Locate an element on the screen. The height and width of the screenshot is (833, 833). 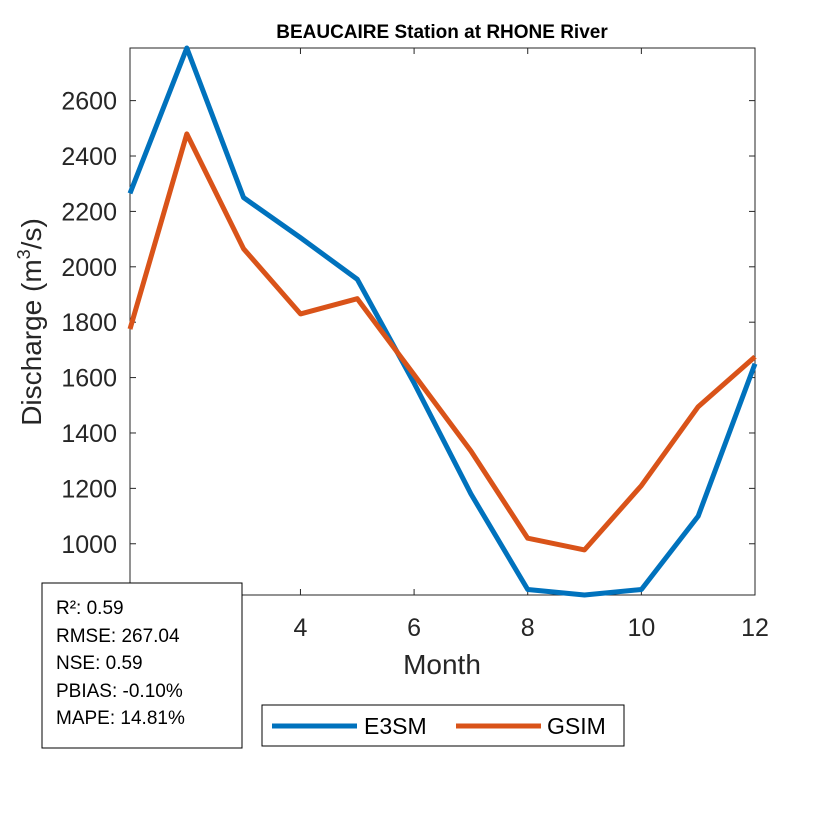
y-tick-label: 2600 is located at coordinates (89, 102).